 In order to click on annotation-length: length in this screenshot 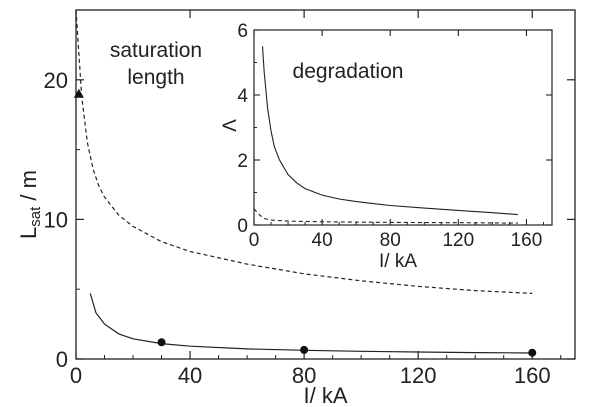, I will do `click(155, 77)`.